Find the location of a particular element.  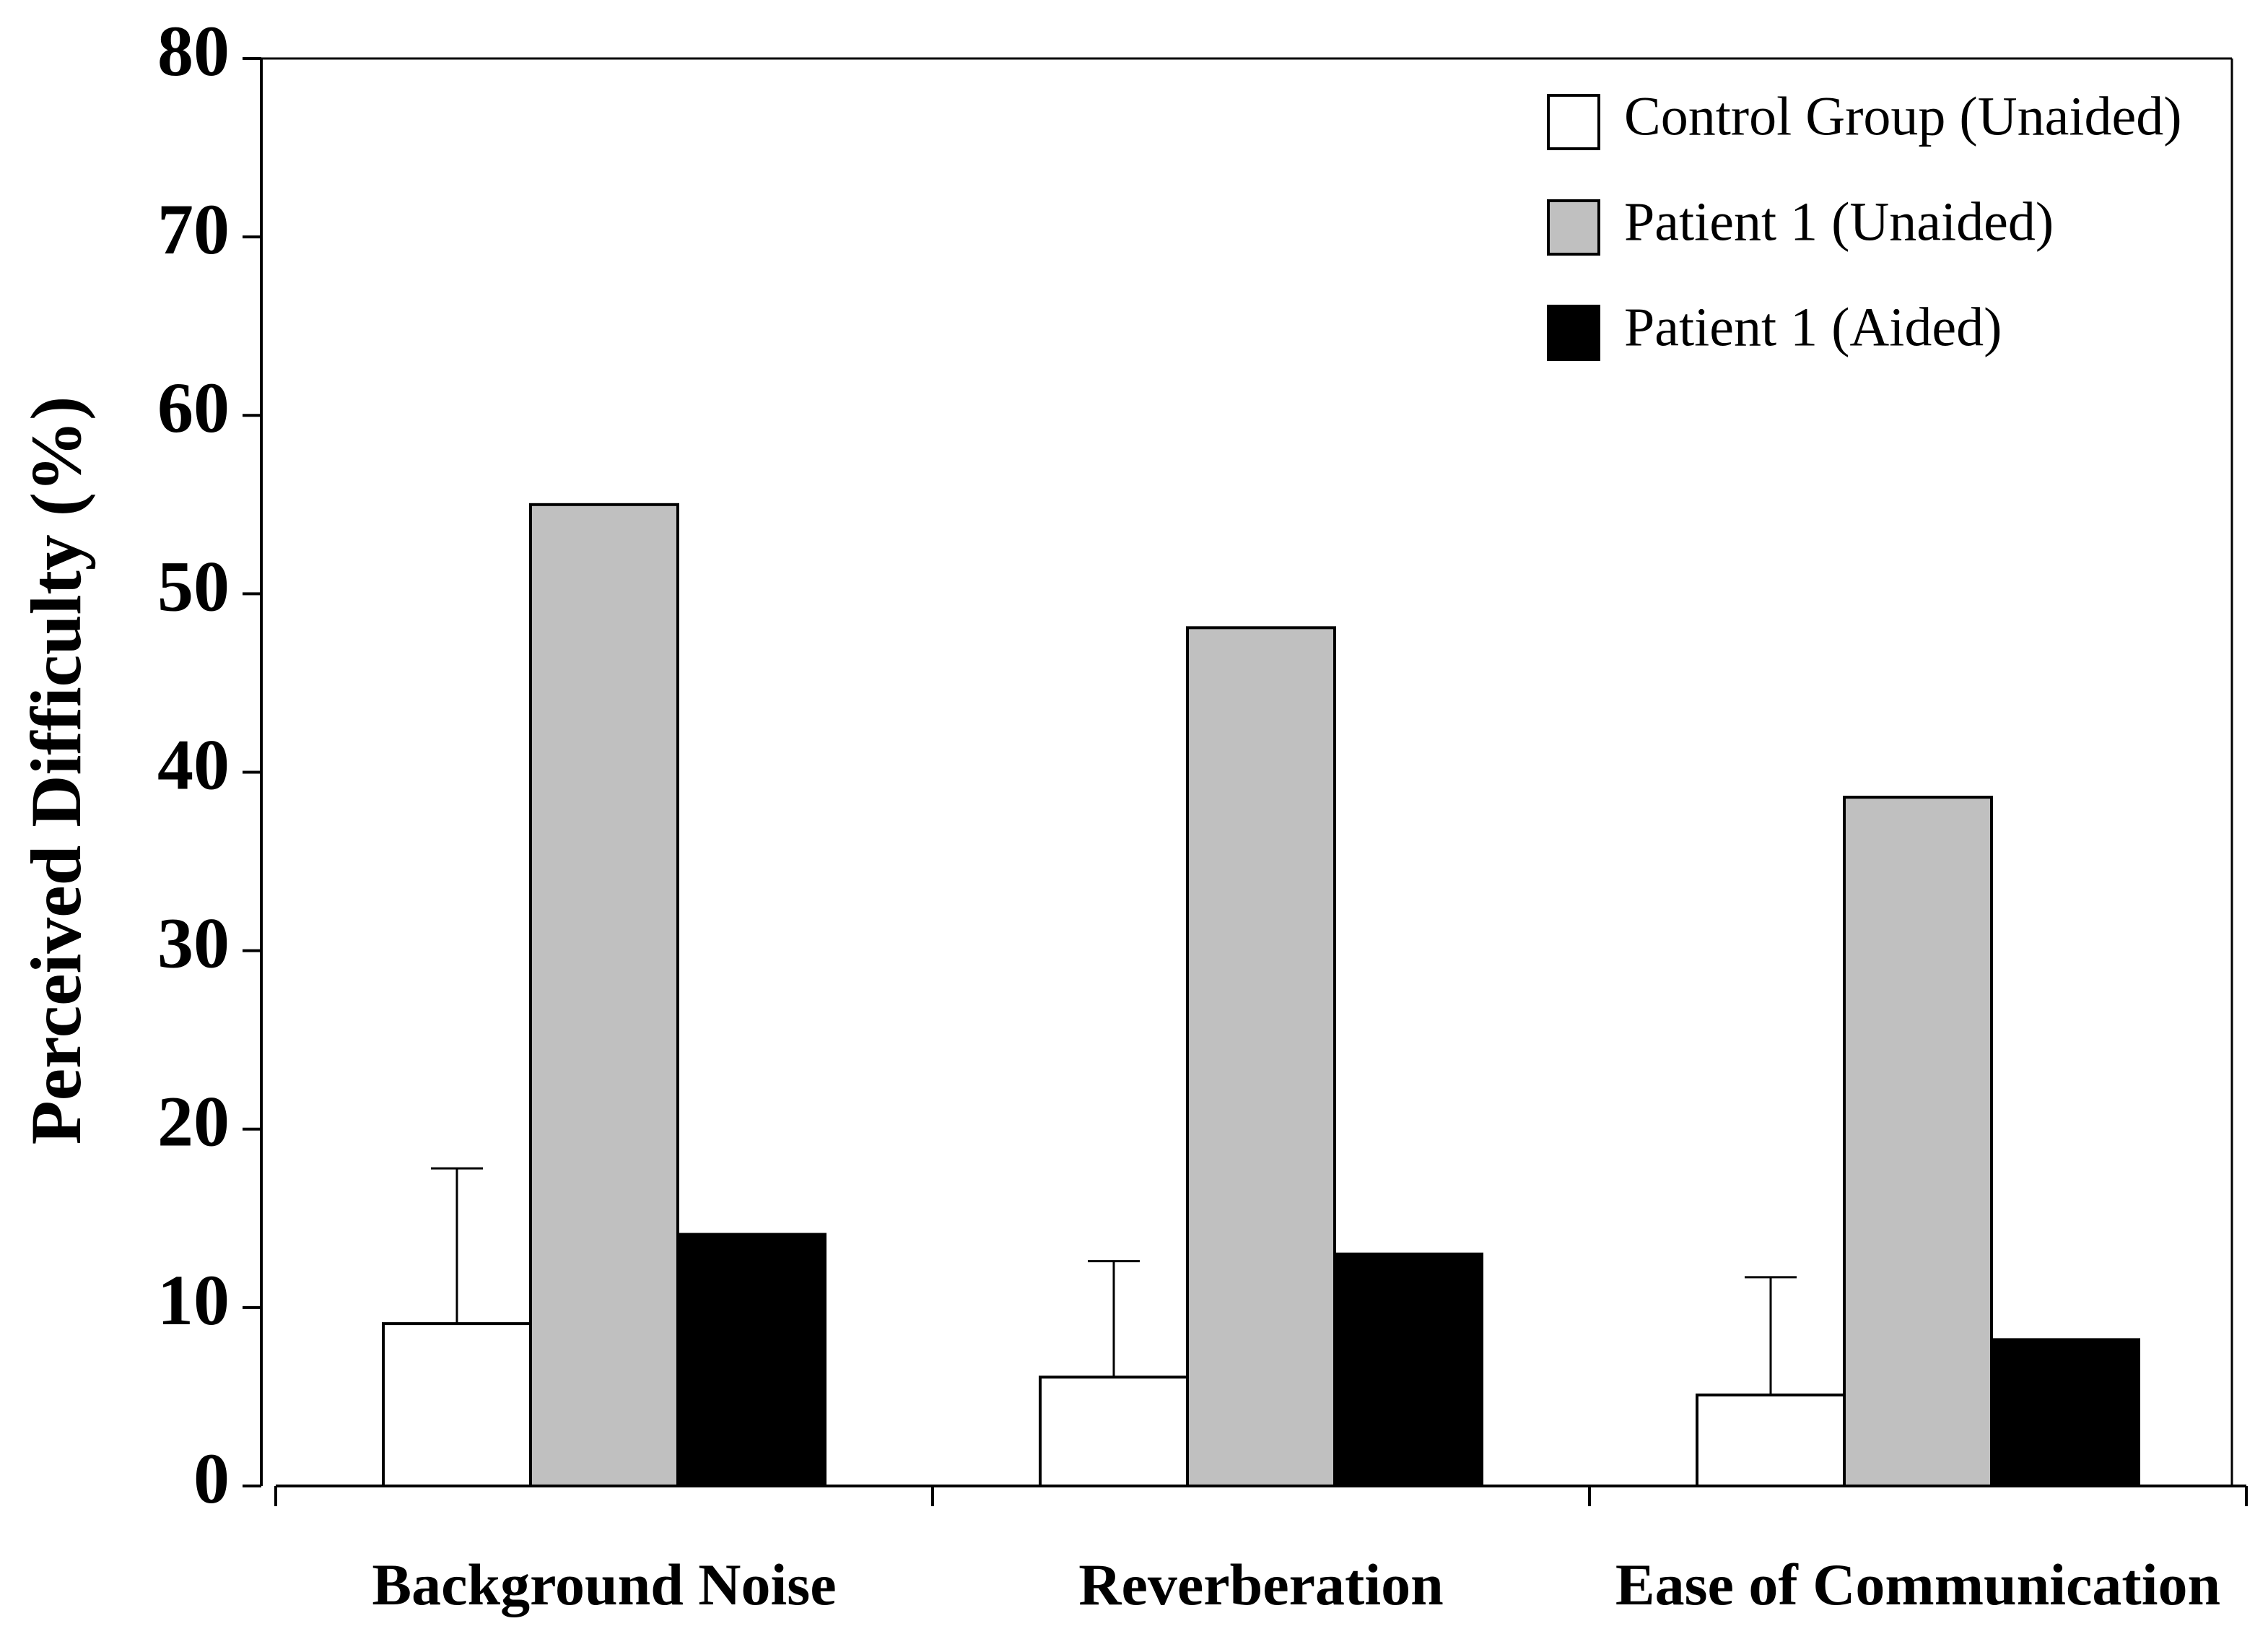

y-tick-label: 0 is located at coordinates (211, 1478).